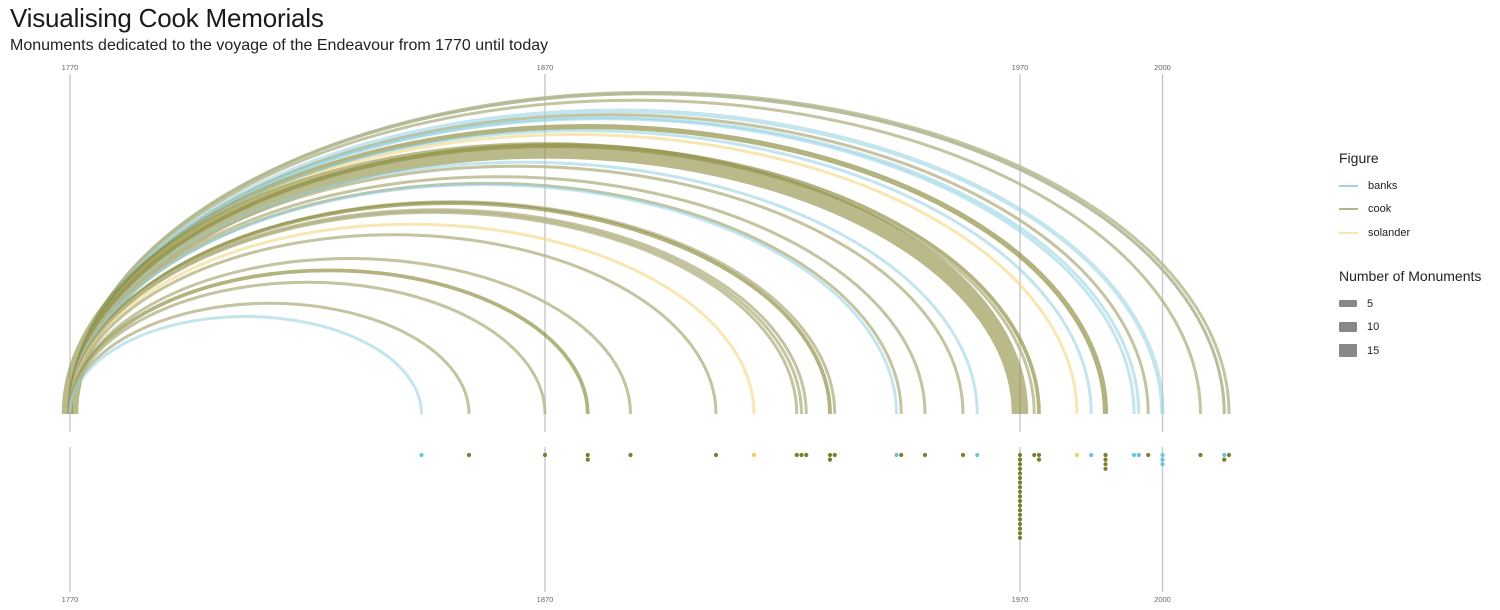 Image resolution: width=1500 pixels, height=610 pixels. What do you see at coordinates (1380, 209) in the screenshot?
I see `legend-label-cook: cook` at bounding box center [1380, 209].